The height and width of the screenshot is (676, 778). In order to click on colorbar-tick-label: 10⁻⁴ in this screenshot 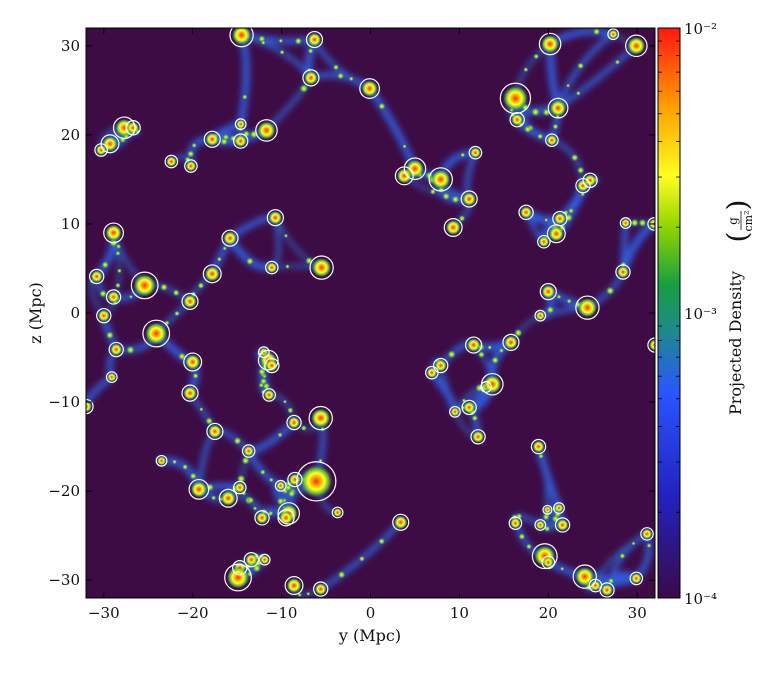, I will do `click(700, 599)`.